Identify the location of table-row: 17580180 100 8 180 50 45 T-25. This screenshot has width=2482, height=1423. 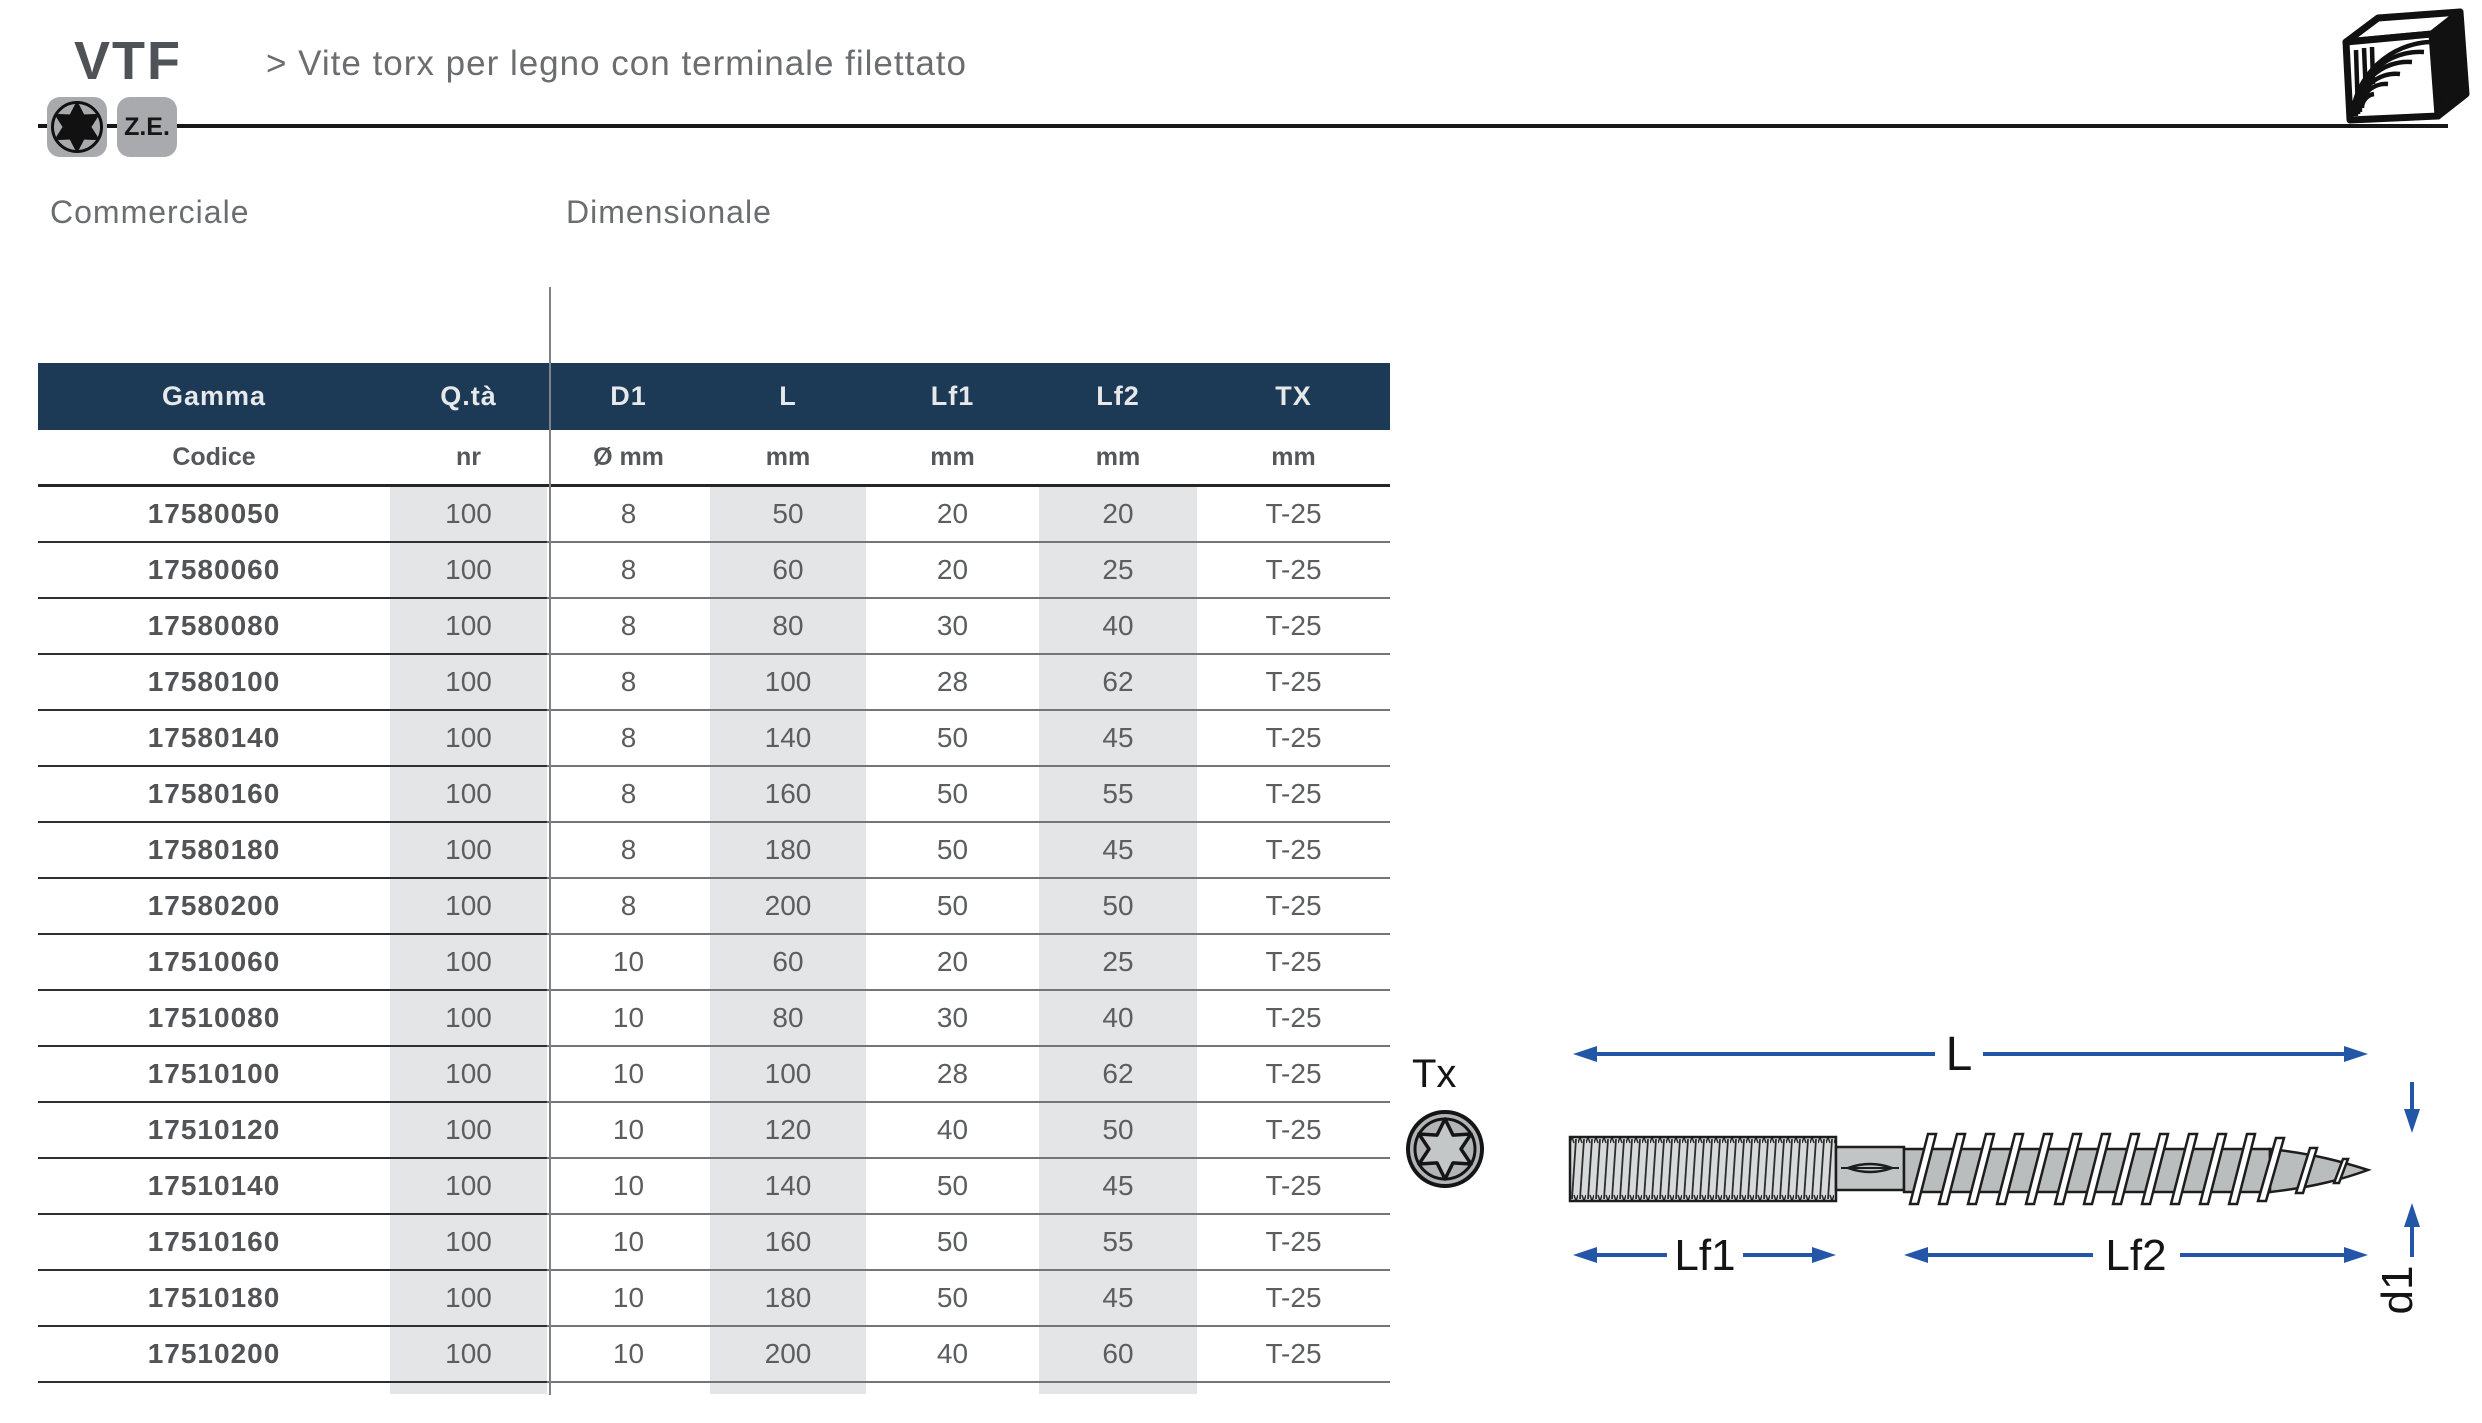
(714, 851).